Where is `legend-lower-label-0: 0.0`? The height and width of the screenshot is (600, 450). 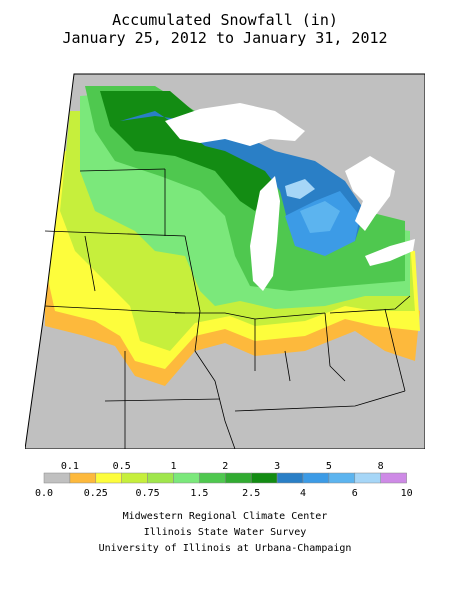 legend-lower-label-0: 0.0 is located at coordinates (44, 493).